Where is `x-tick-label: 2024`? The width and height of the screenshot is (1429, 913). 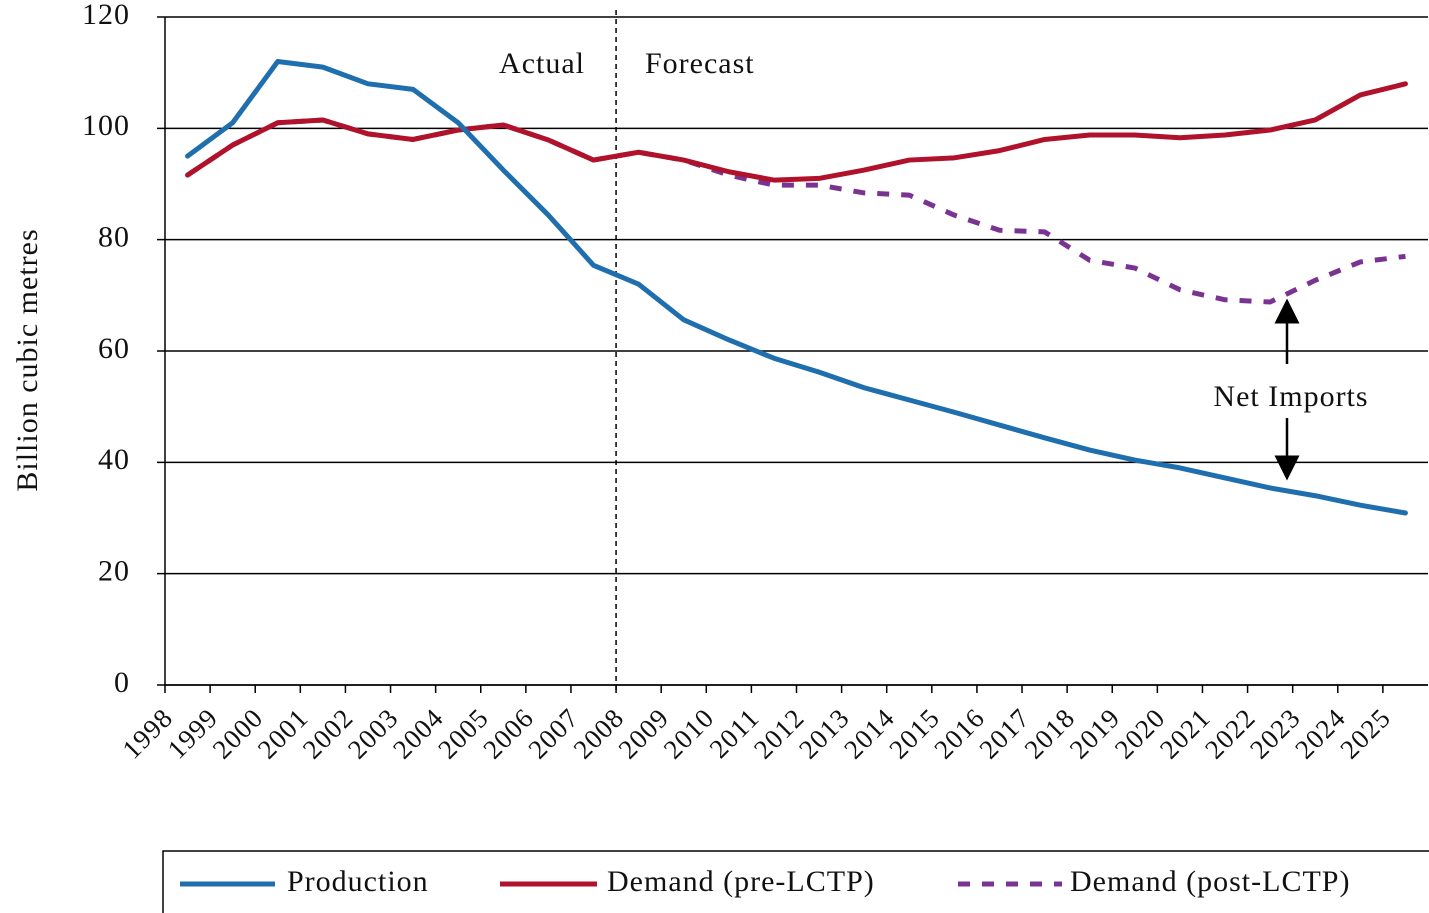
x-tick-label: 2024 is located at coordinates (1320, 733).